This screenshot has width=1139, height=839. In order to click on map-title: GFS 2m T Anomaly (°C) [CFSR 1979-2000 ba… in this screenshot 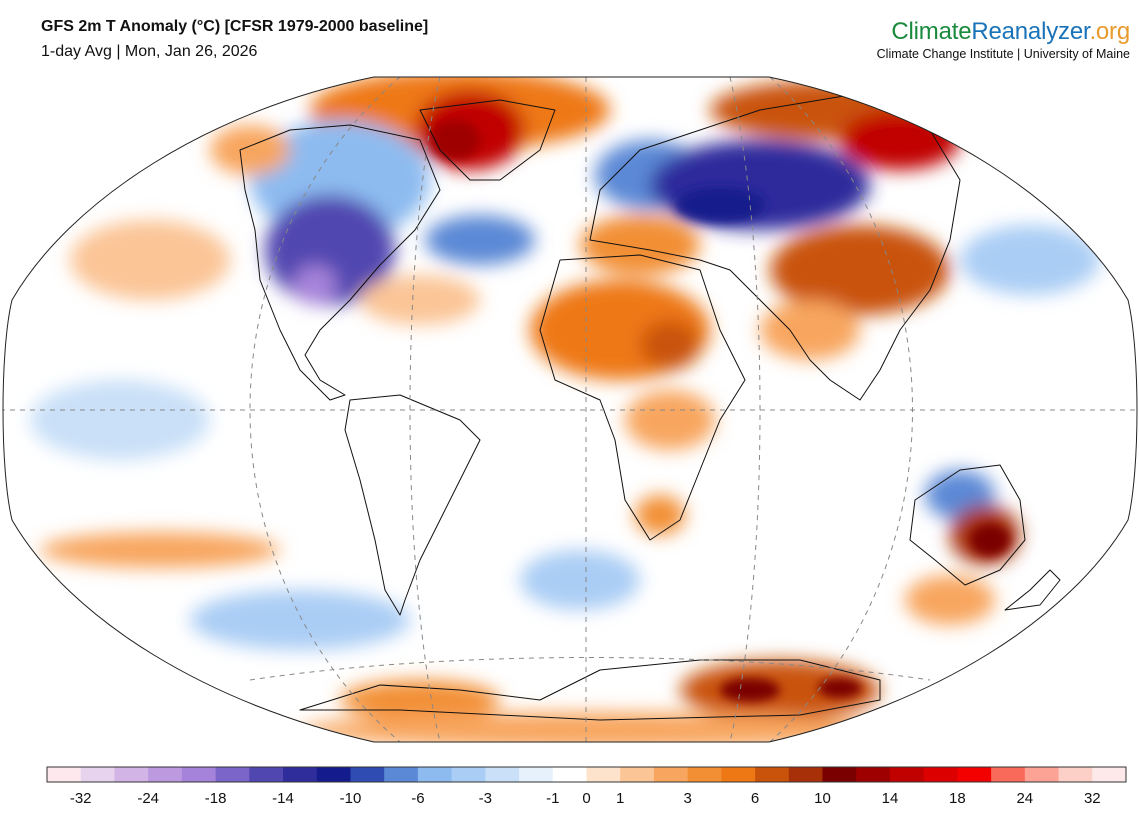, I will do `click(235, 26)`.